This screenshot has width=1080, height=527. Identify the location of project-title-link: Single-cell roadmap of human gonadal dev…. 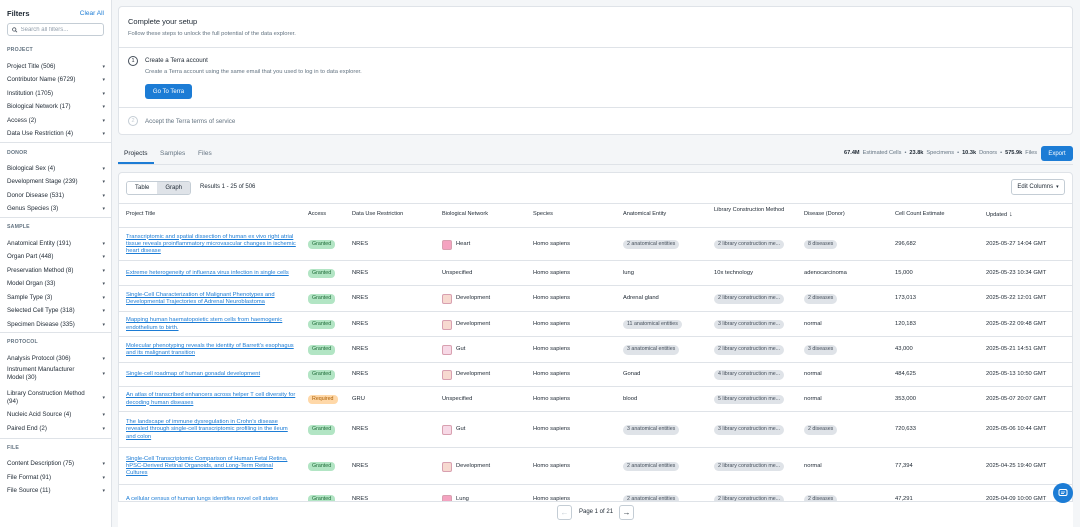
(193, 374).